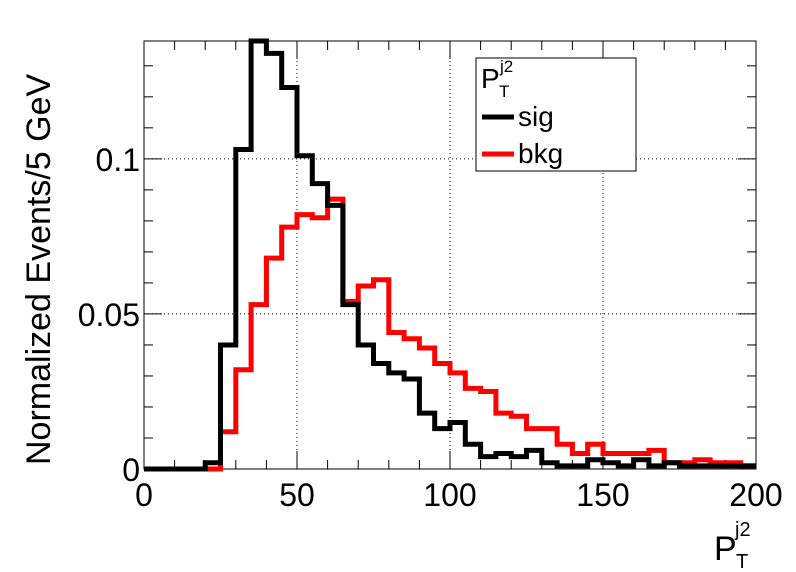  I want to click on x-tick-label: 100, so click(449, 495).